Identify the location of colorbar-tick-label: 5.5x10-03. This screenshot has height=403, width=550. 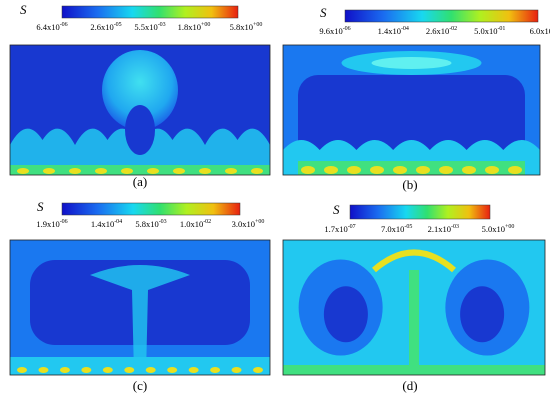
(149, 27).